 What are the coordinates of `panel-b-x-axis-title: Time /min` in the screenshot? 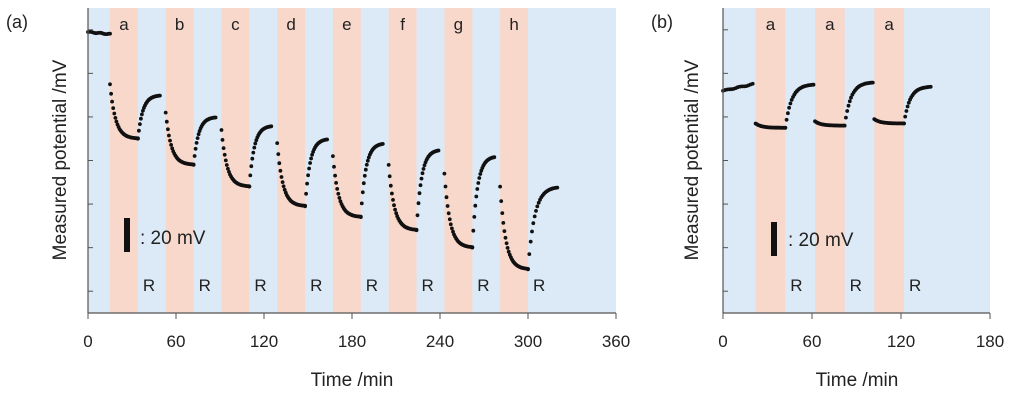 It's located at (857, 380).